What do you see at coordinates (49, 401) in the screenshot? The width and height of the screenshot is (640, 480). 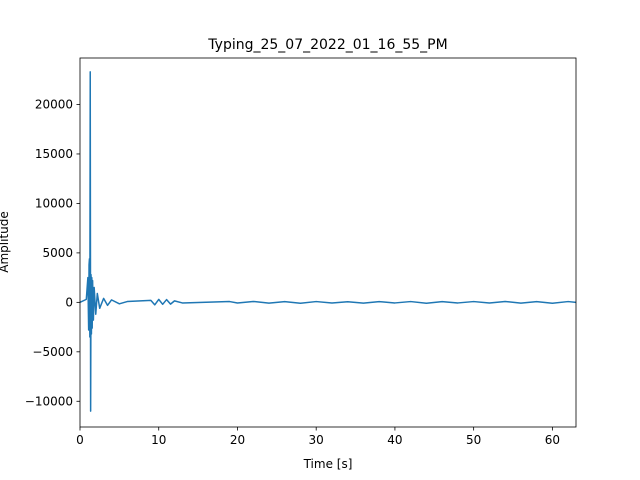 I see `y-tick-label: −10000` at bounding box center [49, 401].